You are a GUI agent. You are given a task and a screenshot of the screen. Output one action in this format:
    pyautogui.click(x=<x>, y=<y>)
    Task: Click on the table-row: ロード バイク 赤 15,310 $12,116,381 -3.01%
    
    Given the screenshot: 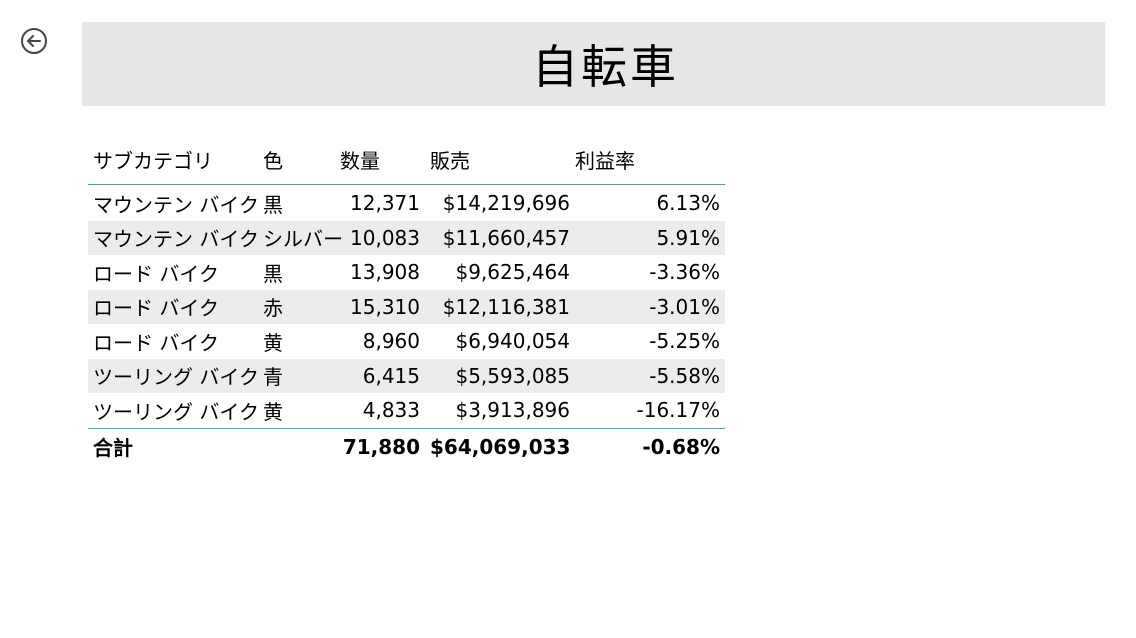 What is the action you would take?
    pyautogui.click(x=406, y=306)
    